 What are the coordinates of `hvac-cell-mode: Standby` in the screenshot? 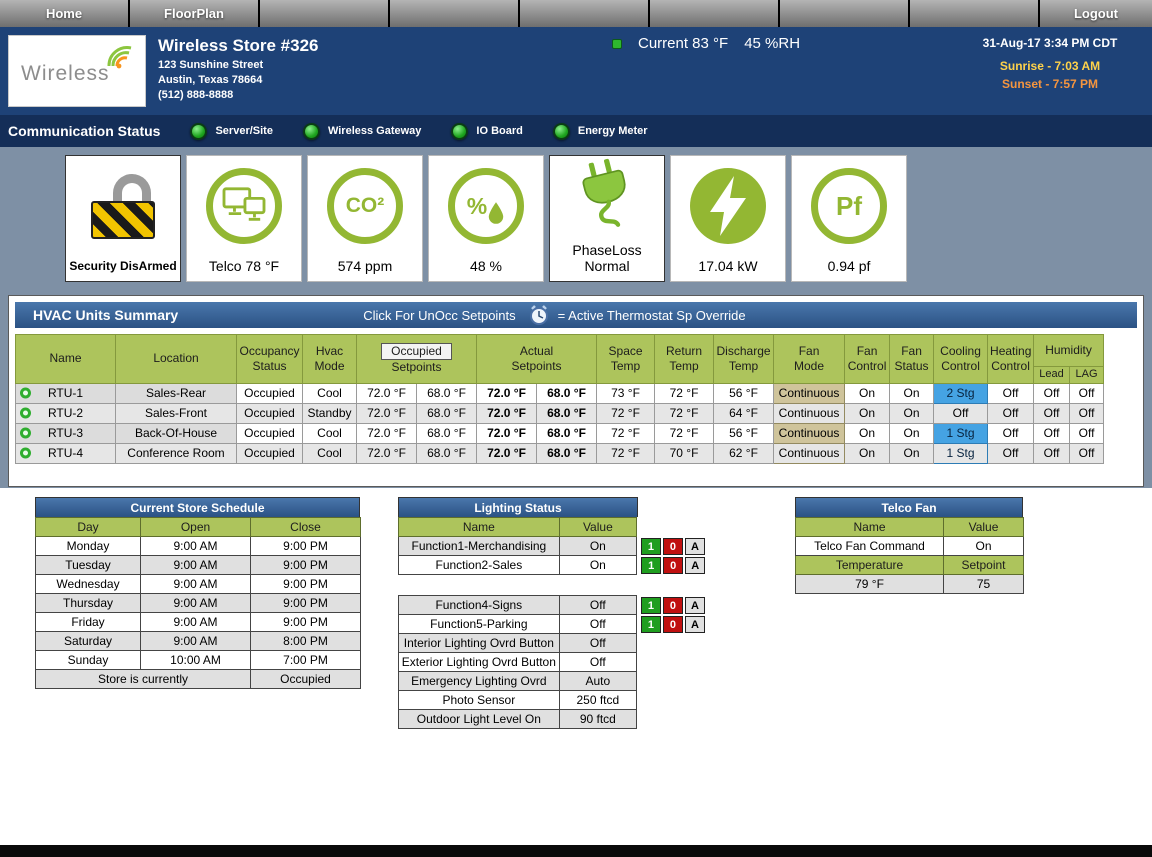 It's located at (329, 413).